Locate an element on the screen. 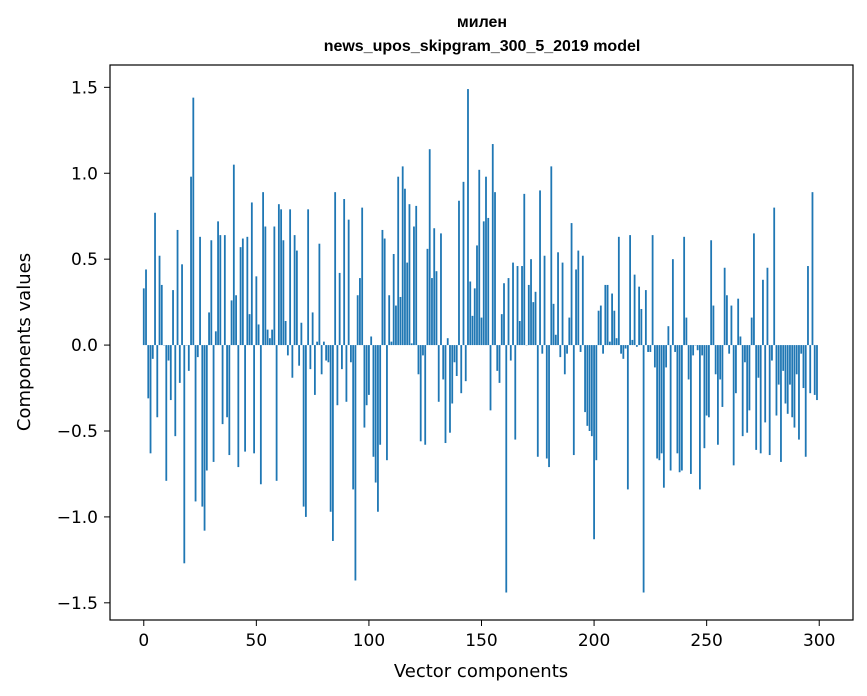 This screenshot has width=867, height=696. chart-title-line-2: news_upos_skipgram_300_5_2019 model is located at coordinates (482, 46).